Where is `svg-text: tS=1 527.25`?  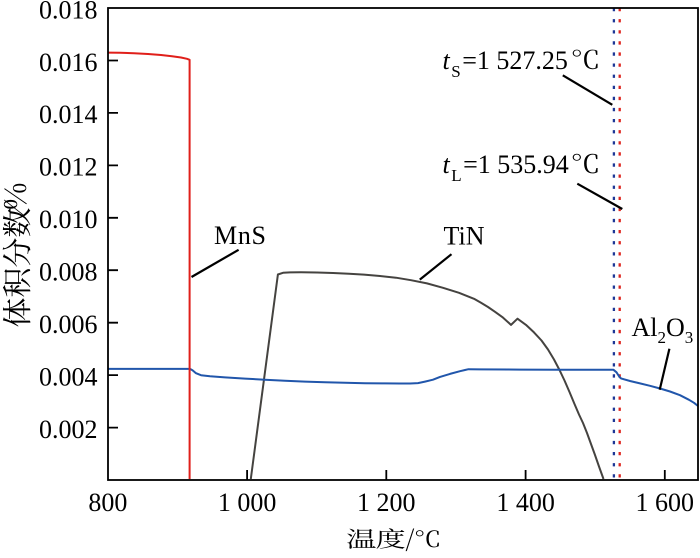 svg-text: tS=1 527.25 is located at coordinates (505, 63).